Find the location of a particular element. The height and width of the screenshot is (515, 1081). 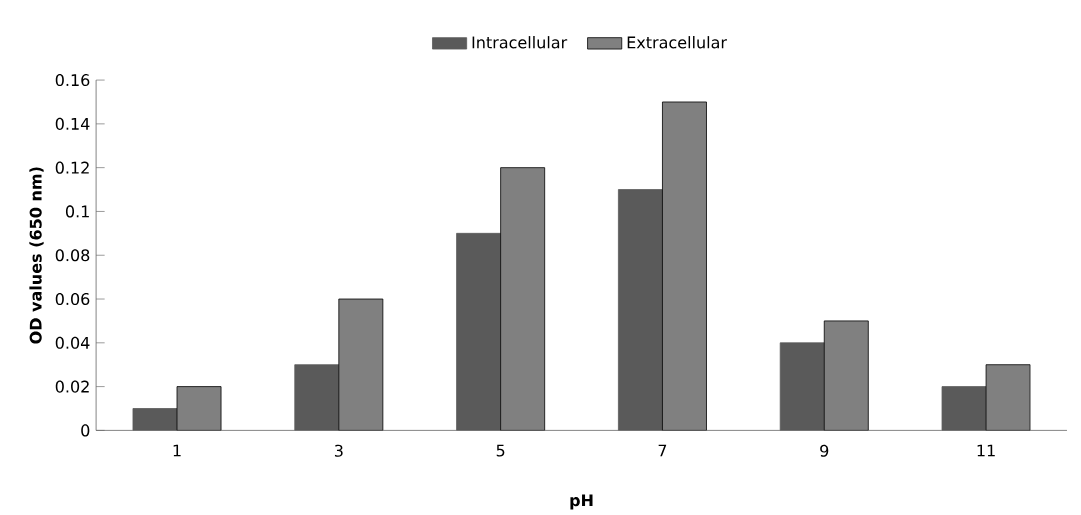

x-tick-label: 3 is located at coordinates (338, 450).